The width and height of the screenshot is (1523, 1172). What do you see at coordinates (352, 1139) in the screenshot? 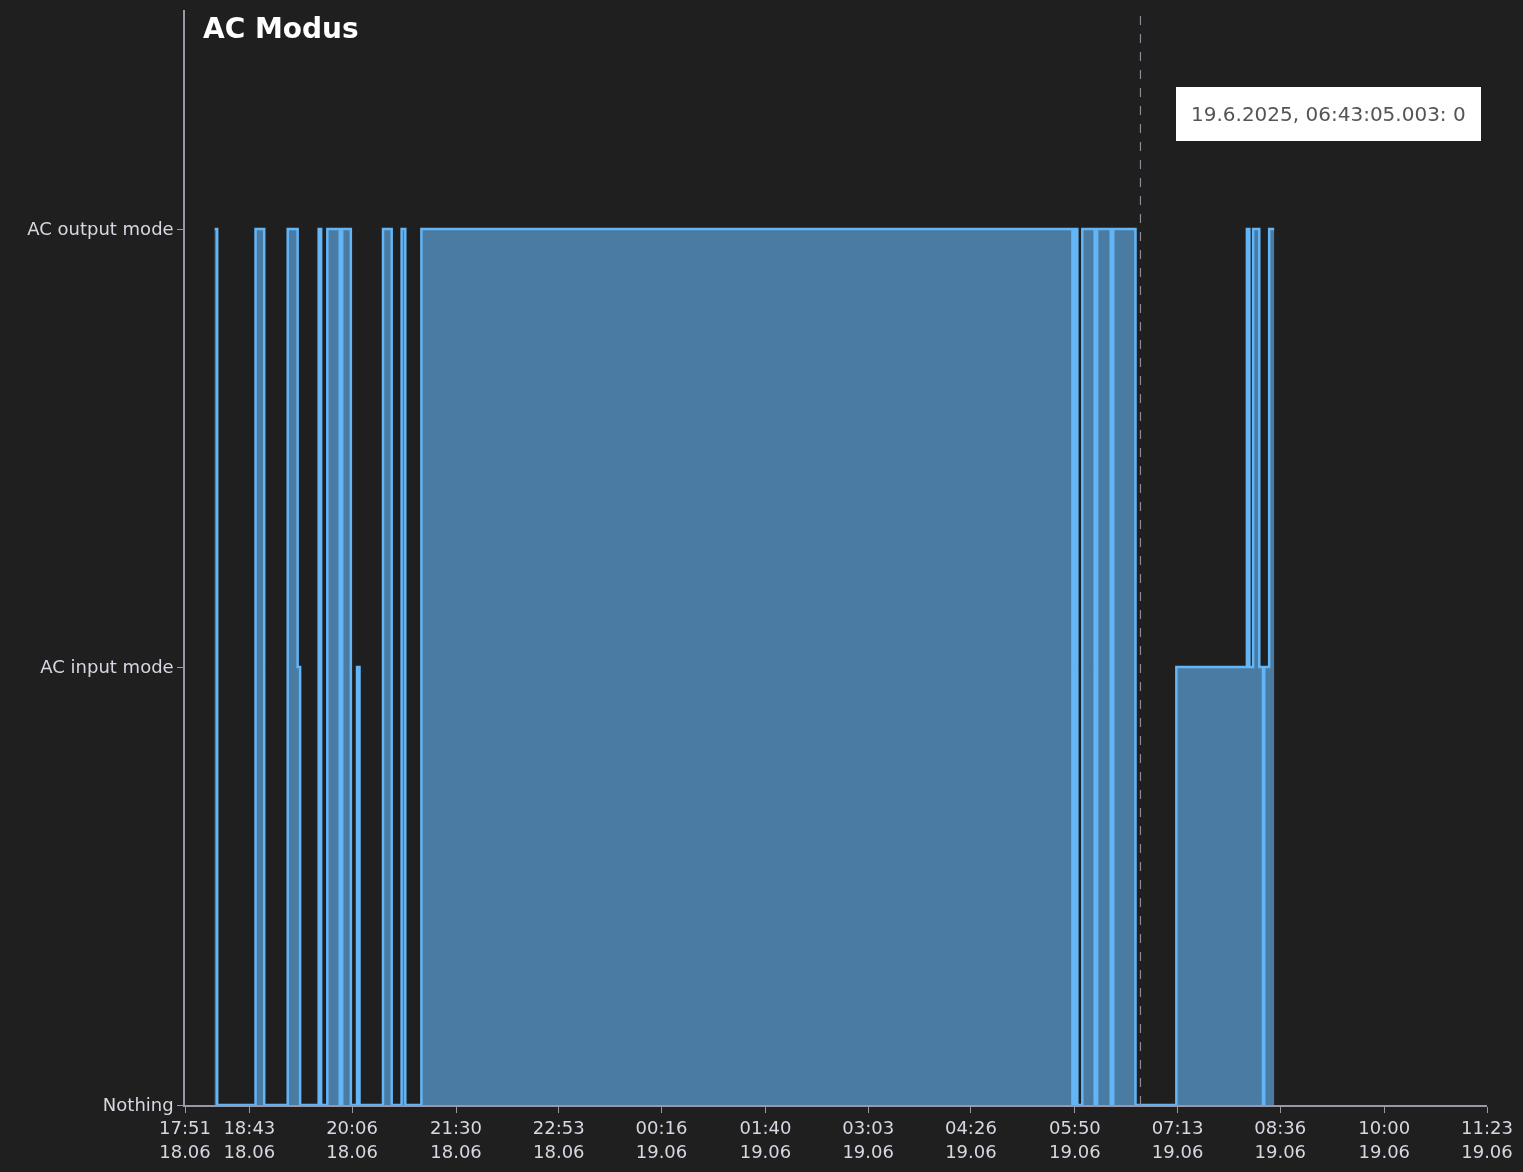
I see `x-tick-label: 20:06 18.06` at bounding box center [352, 1139].